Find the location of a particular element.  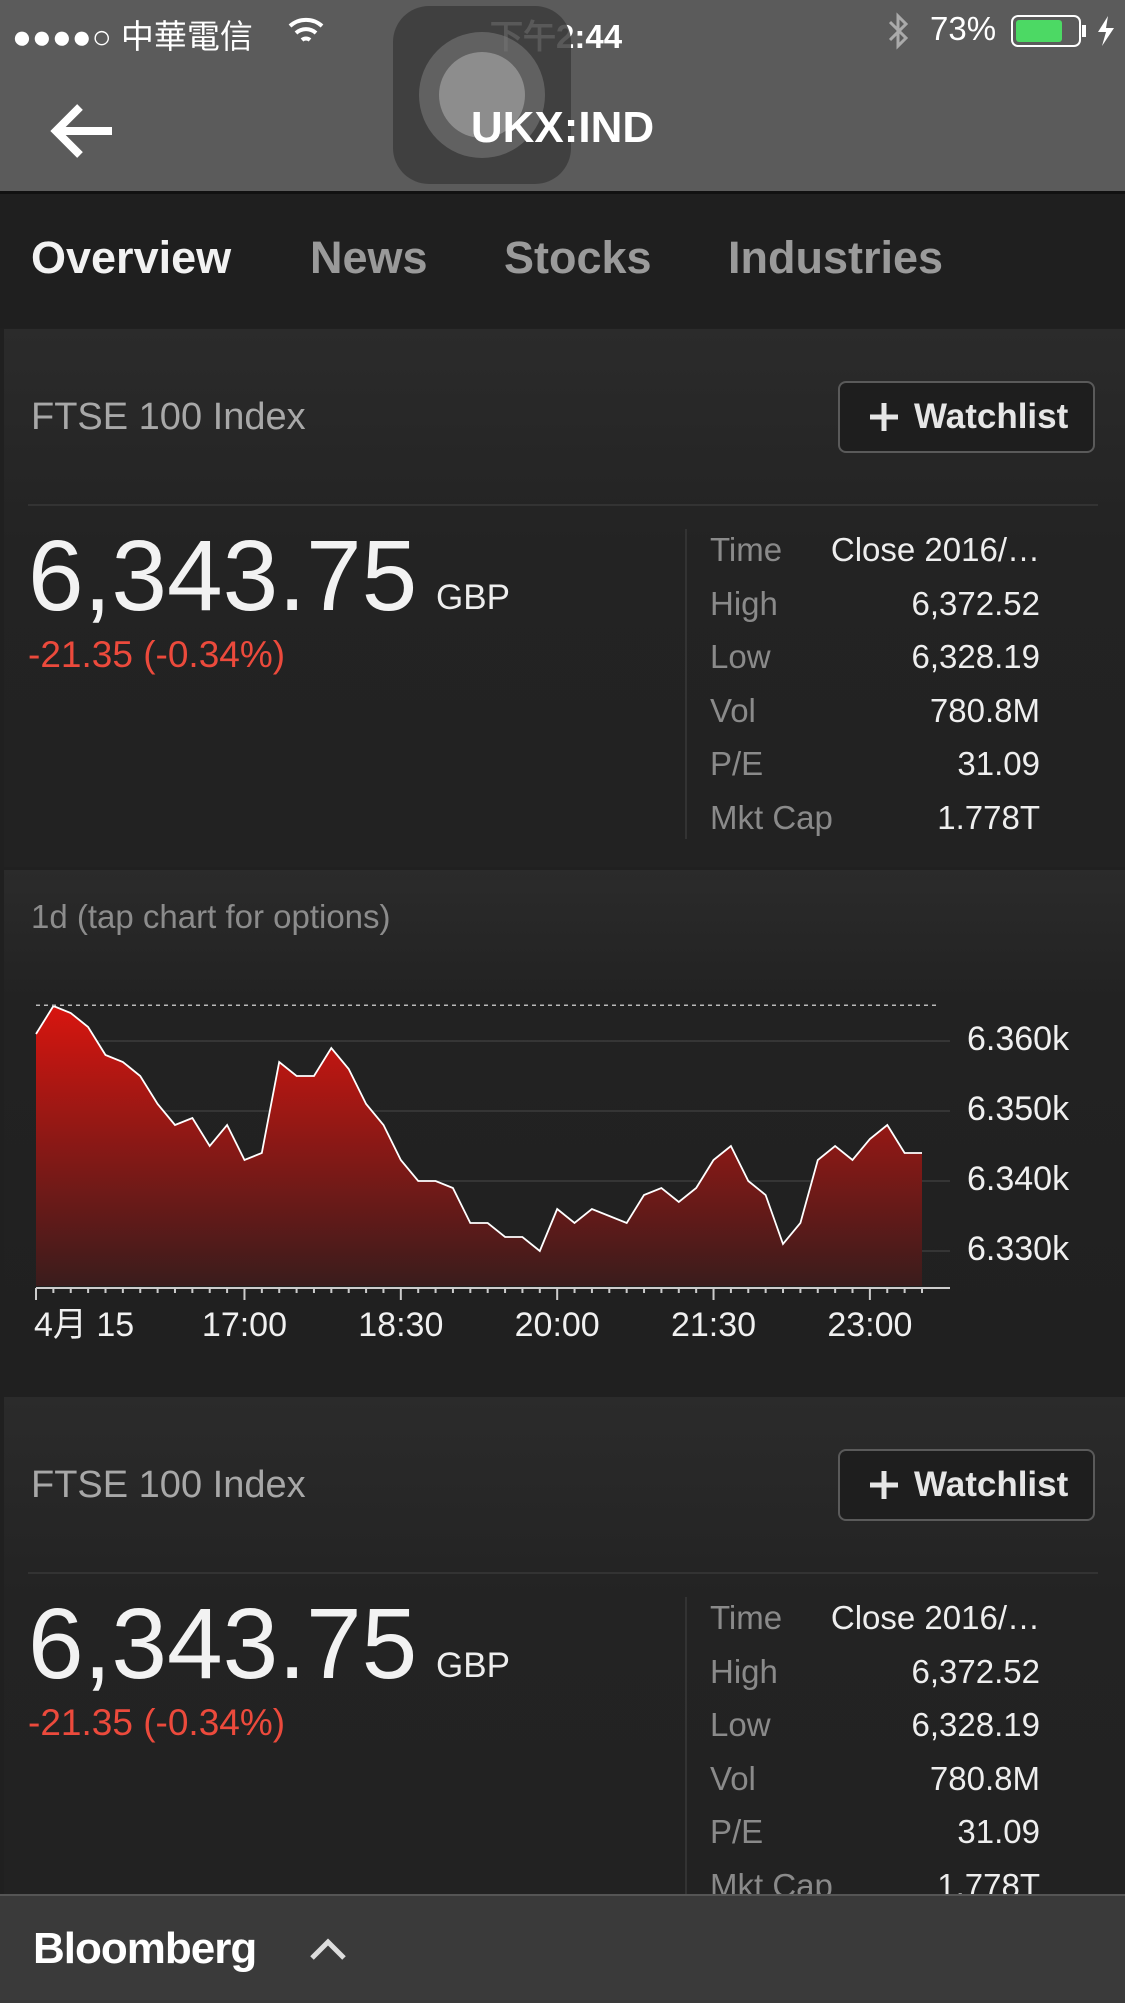

chart-label: 1d (tap chart for options) is located at coordinates (211, 916).